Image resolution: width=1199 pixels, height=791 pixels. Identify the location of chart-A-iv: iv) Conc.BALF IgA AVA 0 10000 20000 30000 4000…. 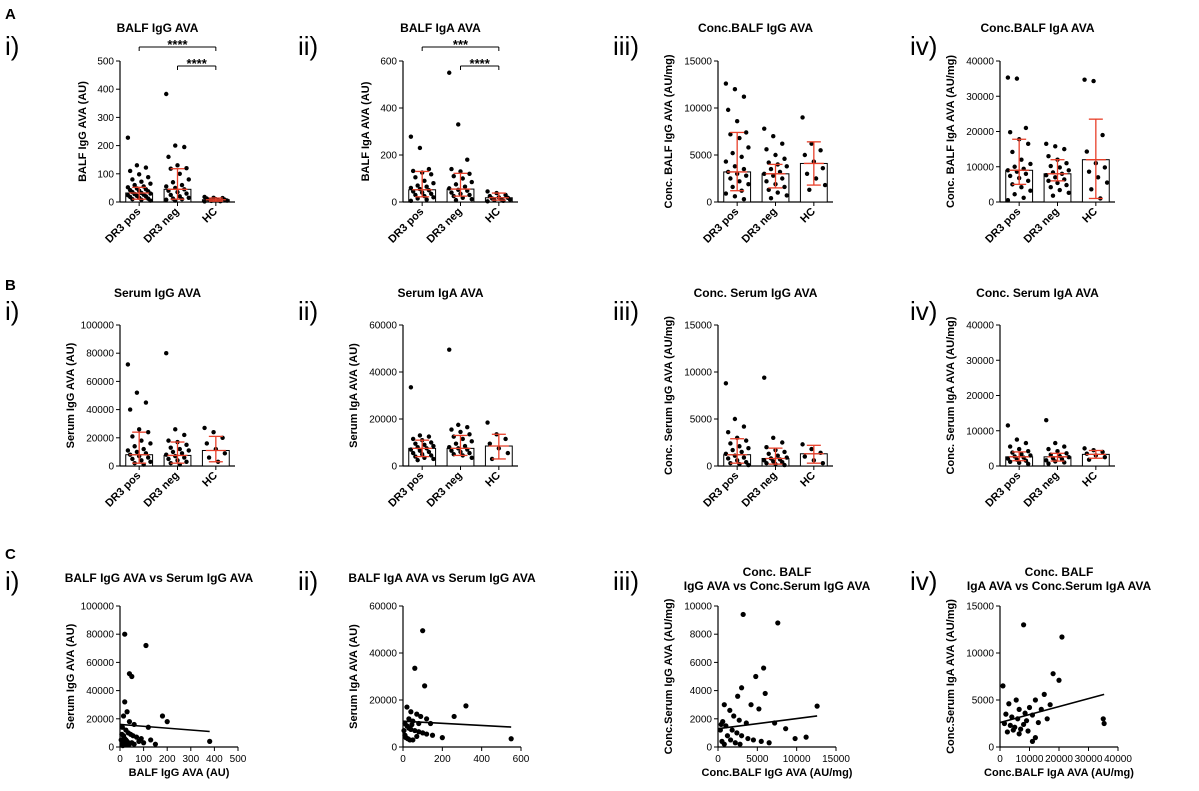
(1012, 133).